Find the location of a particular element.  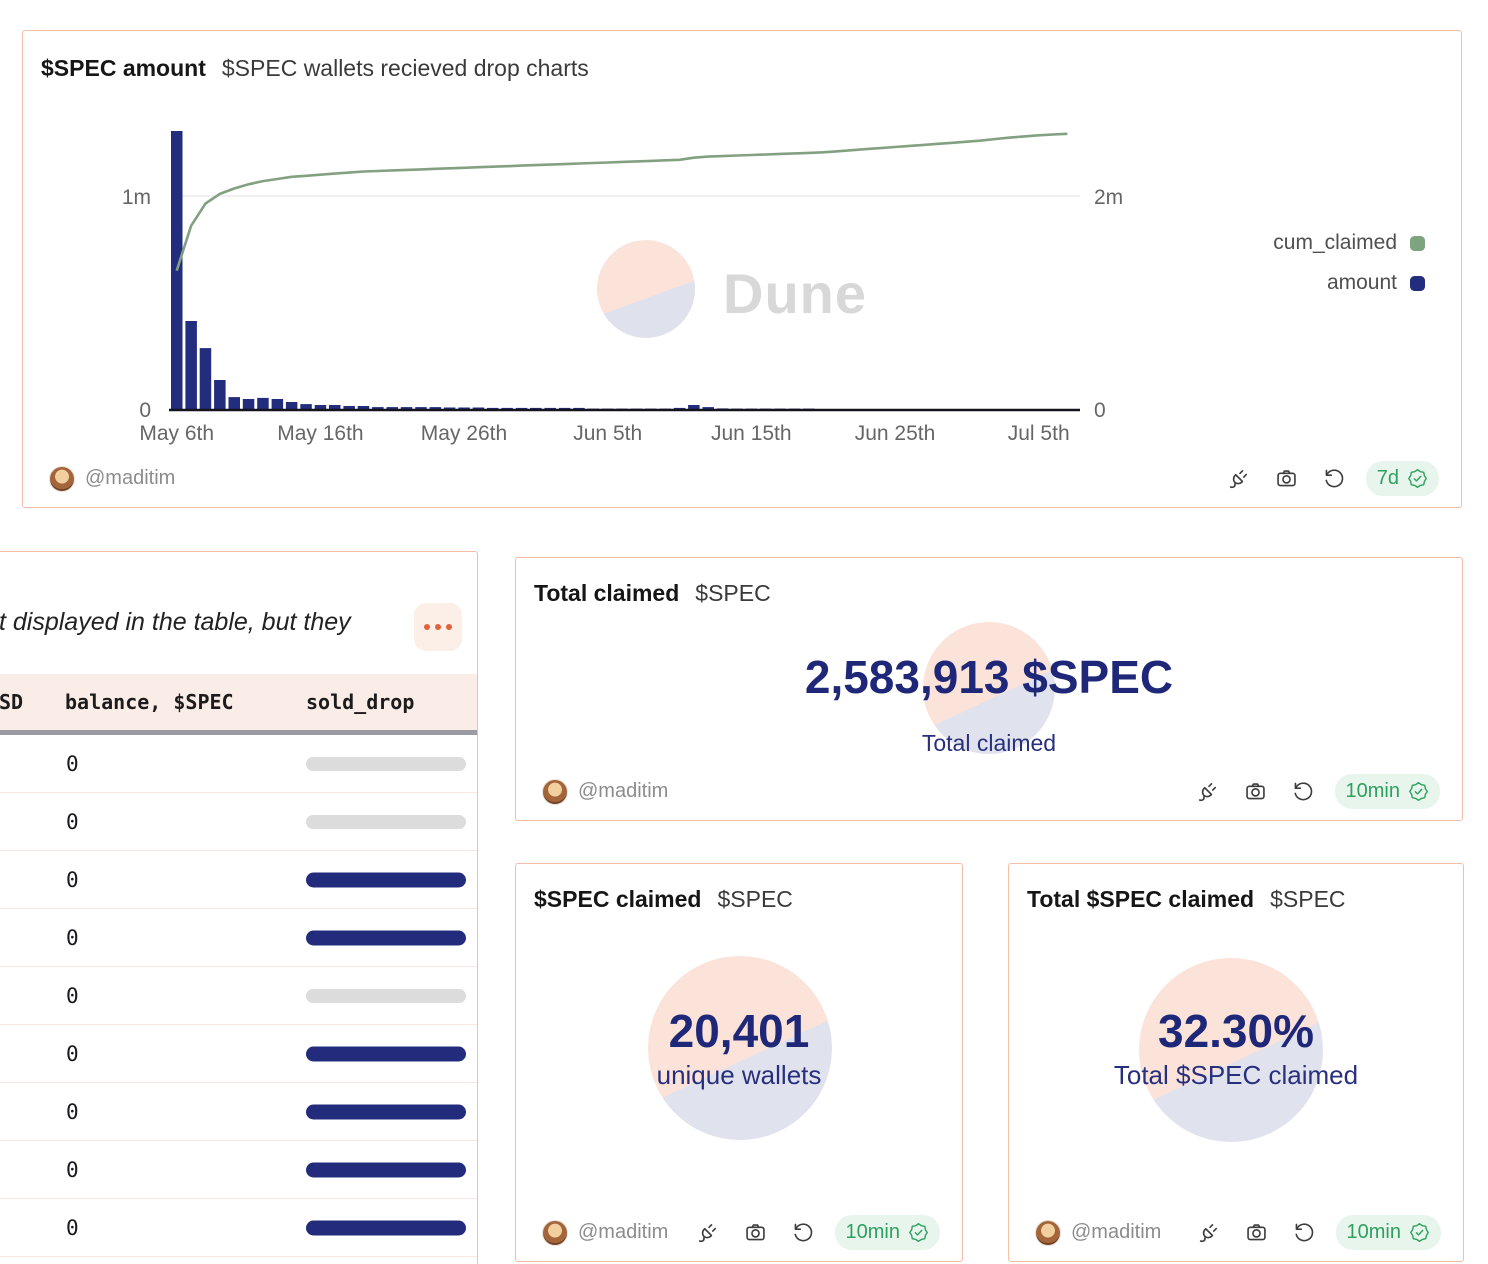

legend-item-amount: amount is located at coordinates (1349, 283).